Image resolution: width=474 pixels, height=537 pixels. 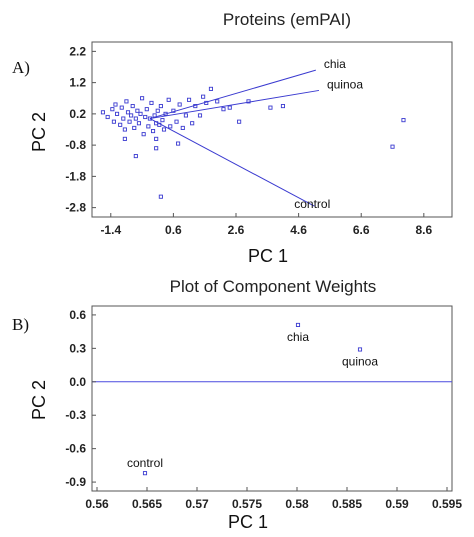 What do you see at coordinates (268, 256) in the screenshot?
I see `panel-a-x-axis-label: PC 1` at bounding box center [268, 256].